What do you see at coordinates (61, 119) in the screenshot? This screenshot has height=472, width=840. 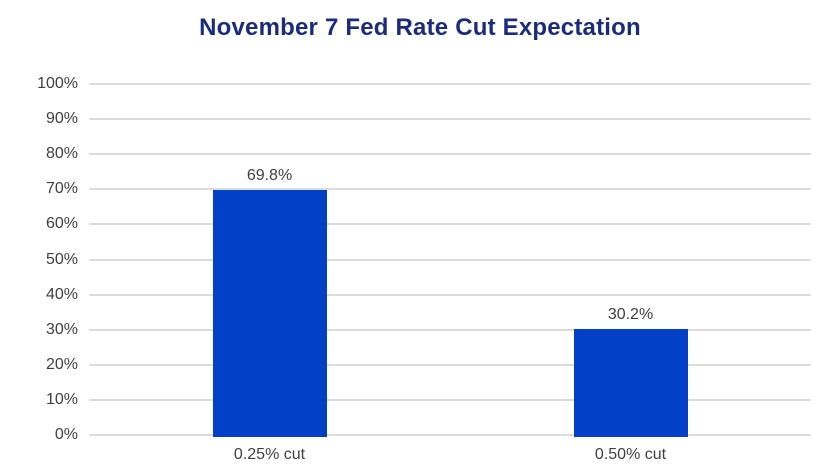 I see `y-tick-label: 90%` at bounding box center [61, 119].